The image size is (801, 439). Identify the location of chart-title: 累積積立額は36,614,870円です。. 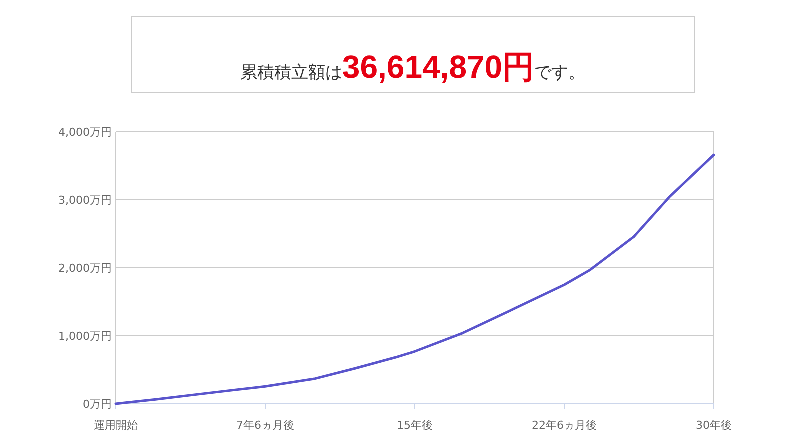
(413, 67).